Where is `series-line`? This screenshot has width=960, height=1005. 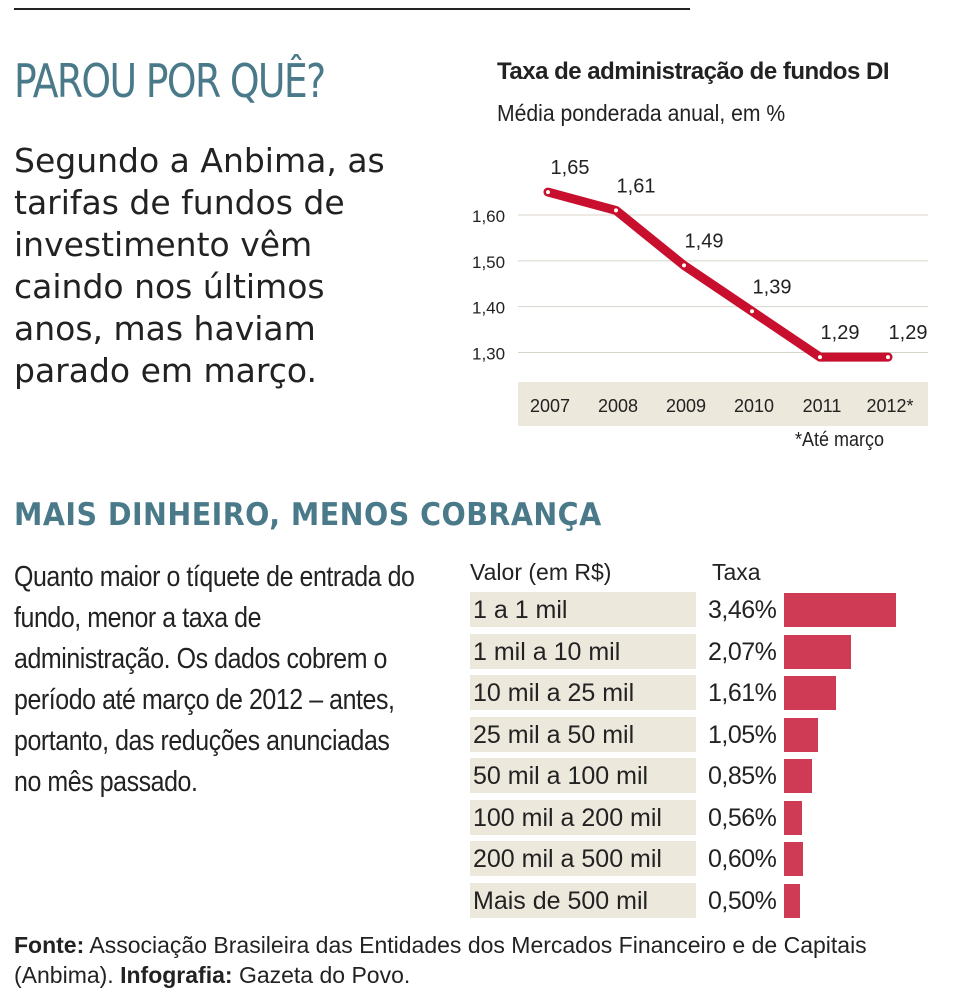
series-line is located at coordinates (718, 274).